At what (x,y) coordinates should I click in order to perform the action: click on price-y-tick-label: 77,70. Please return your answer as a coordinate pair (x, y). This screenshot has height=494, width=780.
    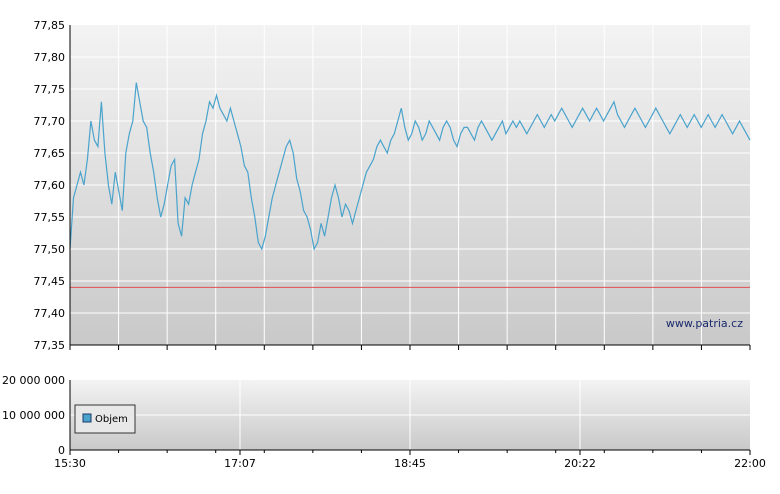
    Looking at the image, I should click on (50, 121).